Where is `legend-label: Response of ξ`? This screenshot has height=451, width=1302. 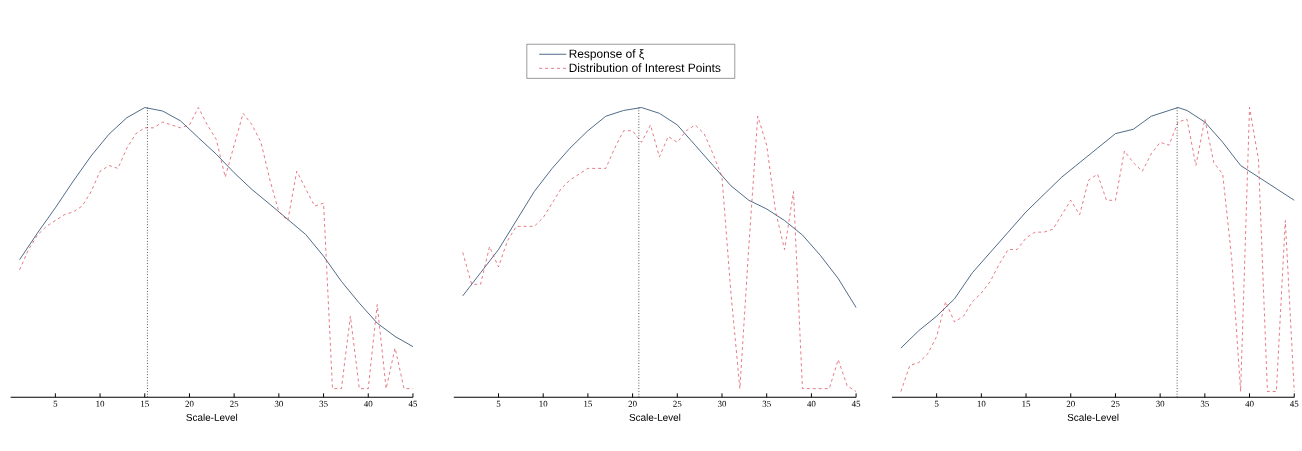
legend-label: Response of ξ is located at coordinates (606, 55).